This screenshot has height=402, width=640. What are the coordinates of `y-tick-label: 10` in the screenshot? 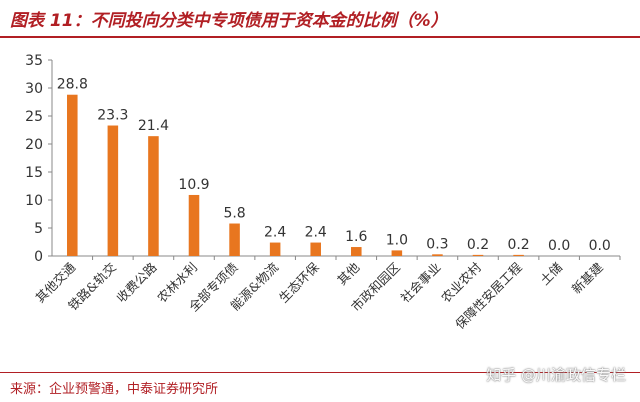 It's located at (34, 201).